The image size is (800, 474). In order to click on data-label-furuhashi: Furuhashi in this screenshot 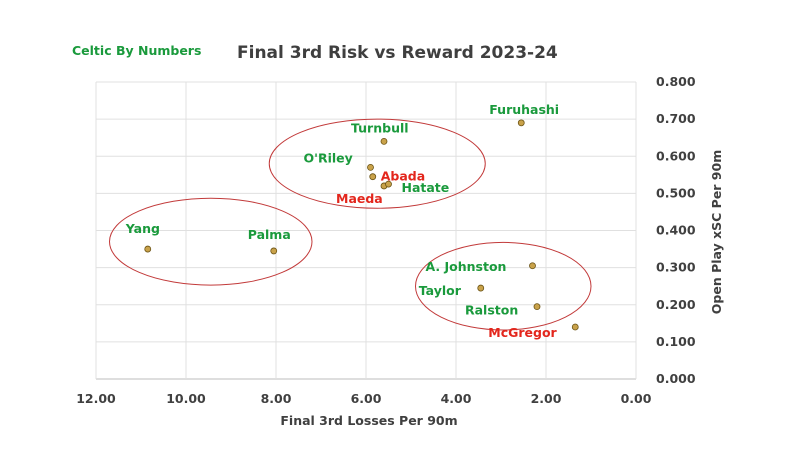, I will do `click(524, 109)`.